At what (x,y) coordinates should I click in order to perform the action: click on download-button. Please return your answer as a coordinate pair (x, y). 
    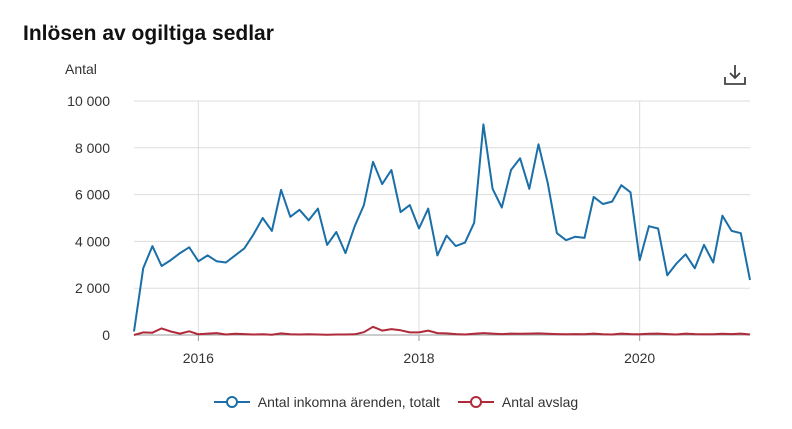
    Looking at the image, I should click on (735, 75).